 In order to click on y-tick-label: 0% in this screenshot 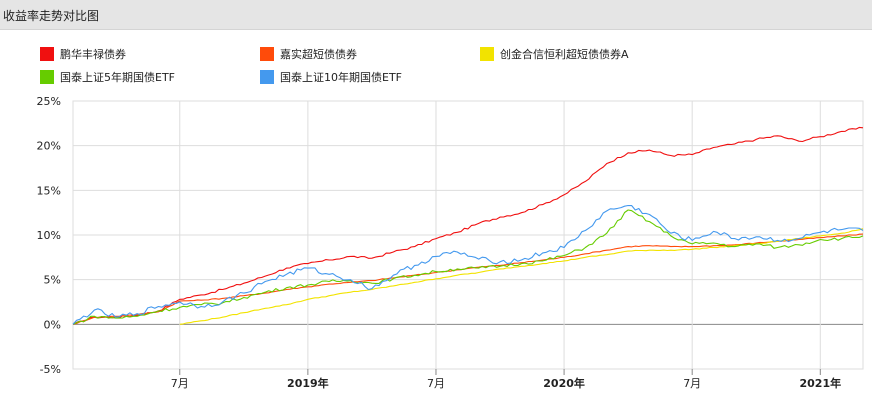, I will do `click(52, 324)`.